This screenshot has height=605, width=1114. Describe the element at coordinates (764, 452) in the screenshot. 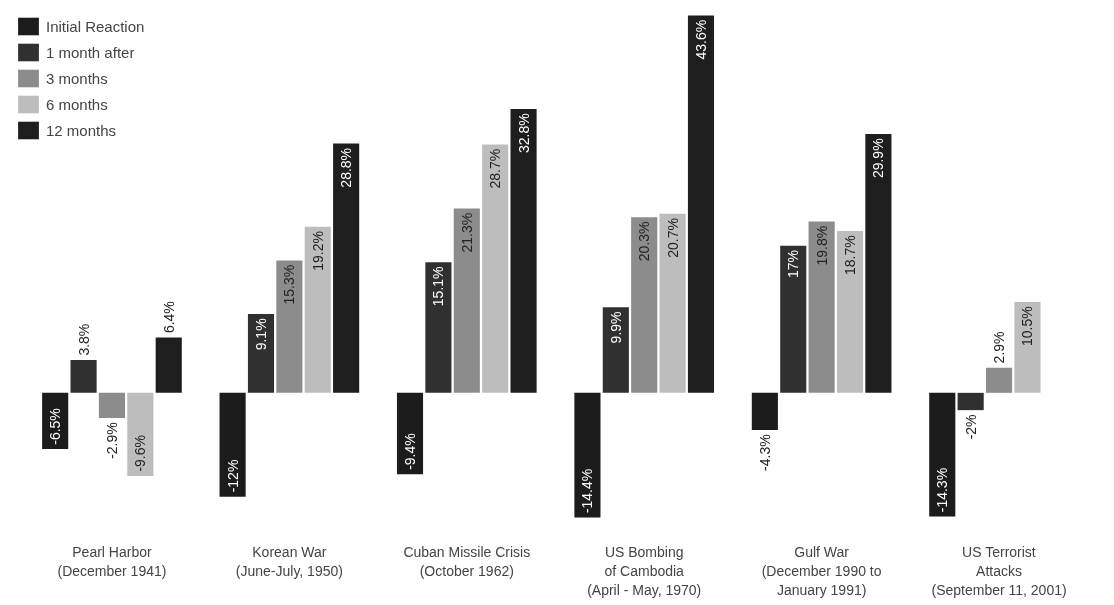

I see `data-label: -4.3%` at that location.